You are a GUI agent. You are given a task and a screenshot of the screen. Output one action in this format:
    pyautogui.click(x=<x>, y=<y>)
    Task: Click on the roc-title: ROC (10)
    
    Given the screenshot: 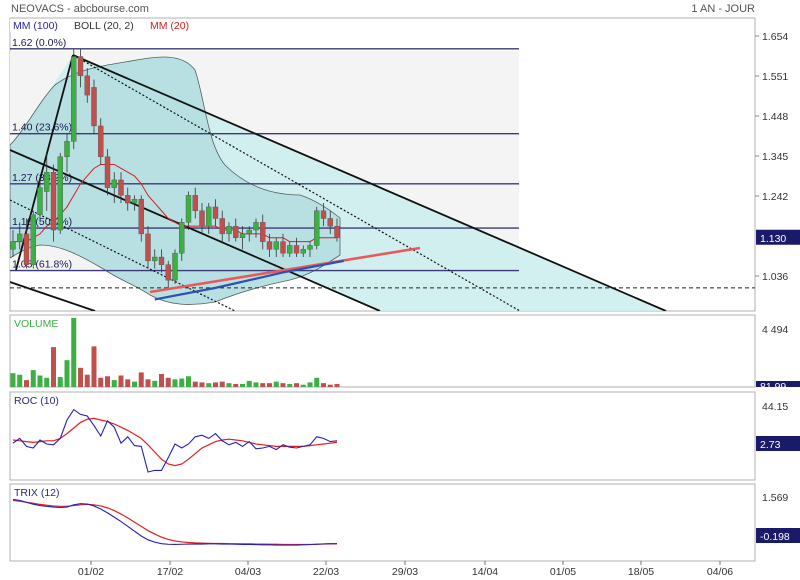 What is the action you would take?
    pyautogui.click(x=36, y=401)
    